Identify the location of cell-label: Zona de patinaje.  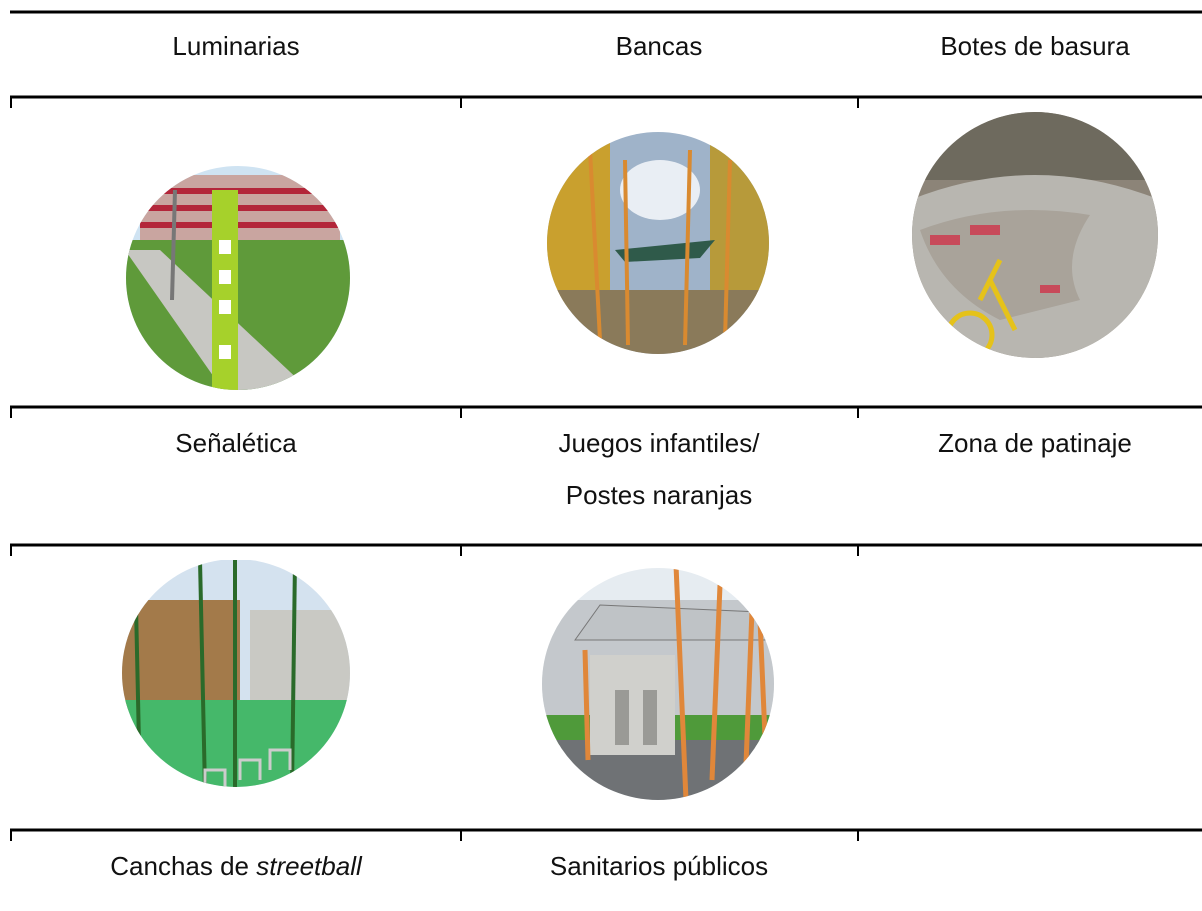
(1035, 443).